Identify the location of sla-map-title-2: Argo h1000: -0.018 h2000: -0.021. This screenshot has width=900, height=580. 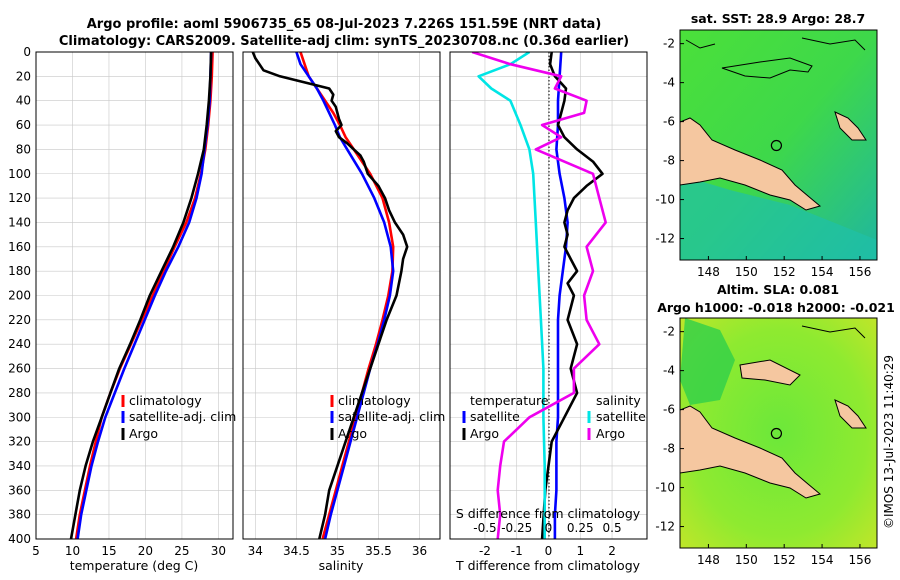
(776, 307).